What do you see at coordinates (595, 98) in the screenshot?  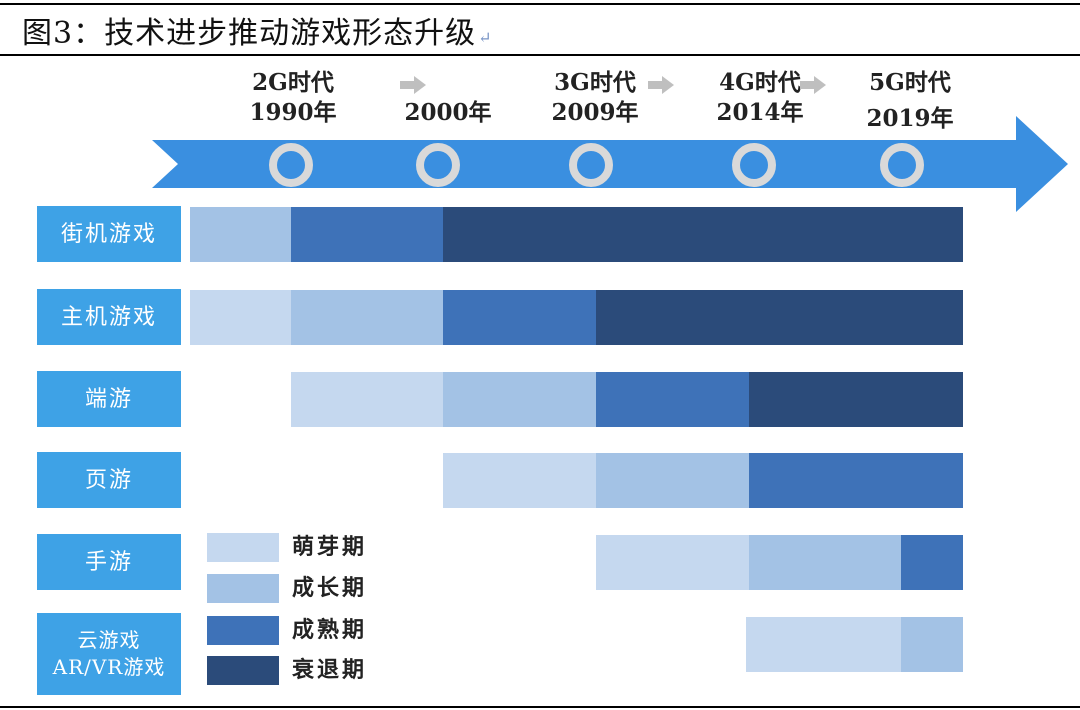 I see `era-label-3g: 3G时代 2009年` at bounding box center [595, 98].